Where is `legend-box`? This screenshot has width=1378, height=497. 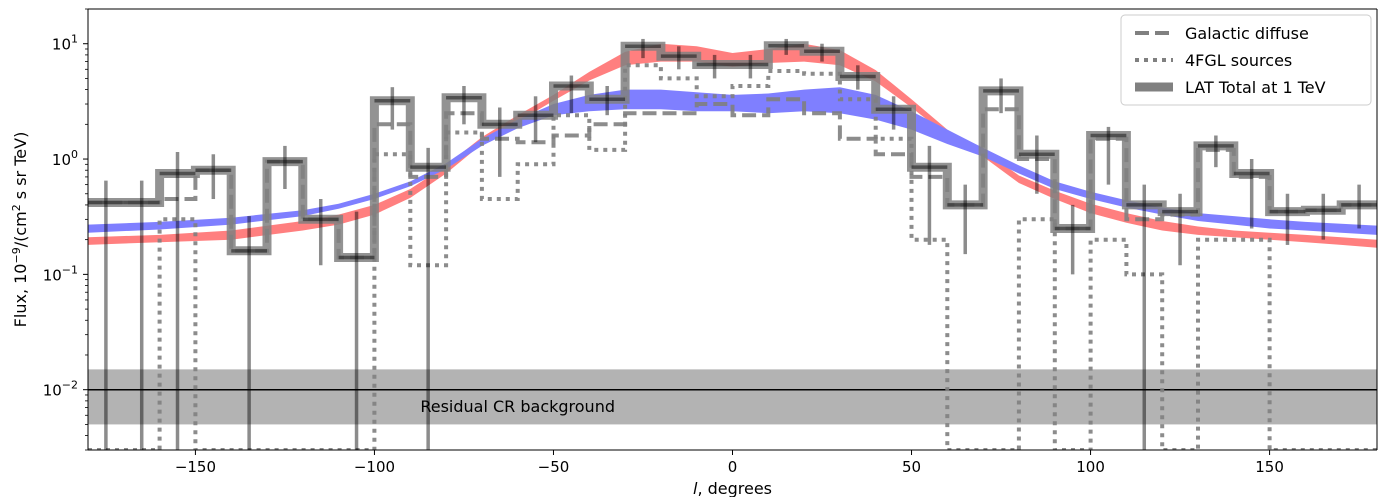
legend-box is located at coordinates (1246, 60).